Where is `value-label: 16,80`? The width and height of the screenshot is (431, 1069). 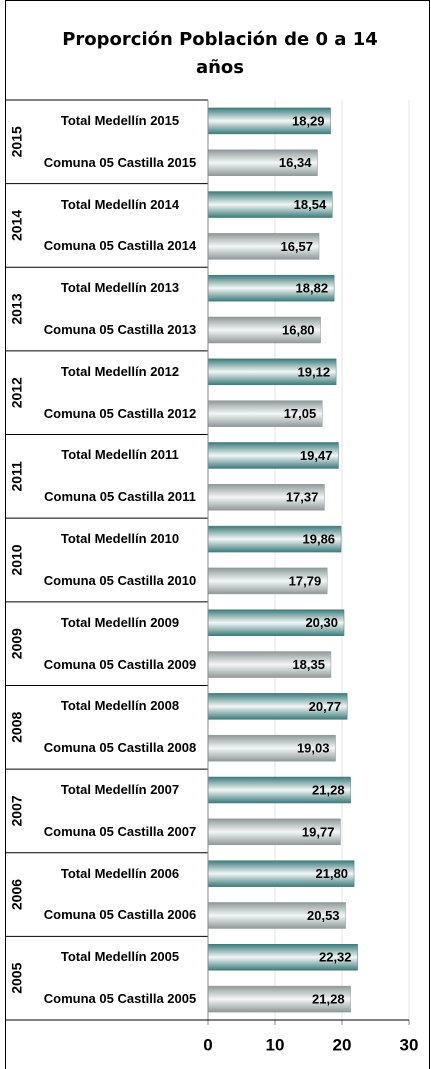
value-label: 16,80 is located at coordinates (298, 329).